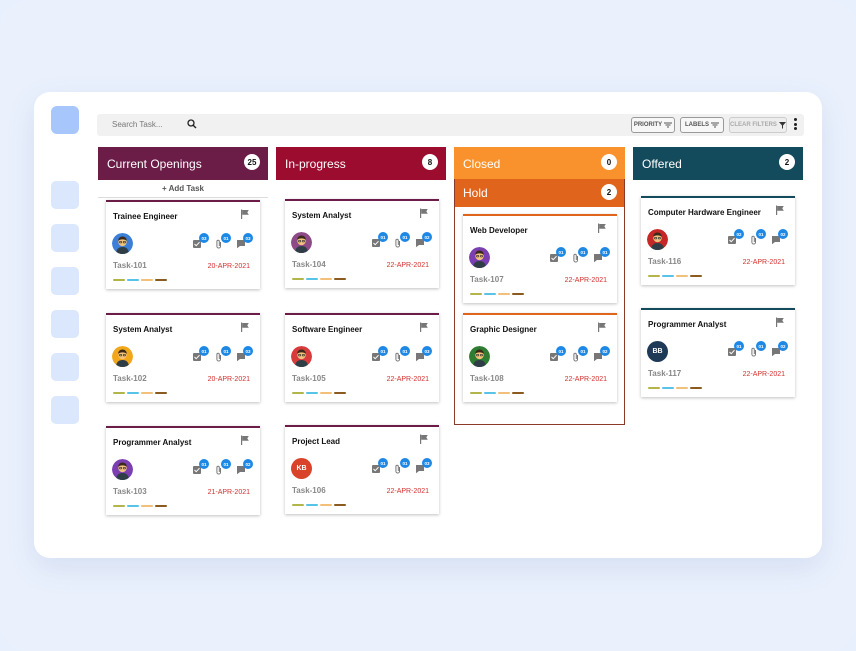 The width and height of the screenshot is (856, 651). What do you see at coordinates (653, 125) in the screenshot?
I see `priority-filter-button: PRIORITY` at bounding box center [653, 125].